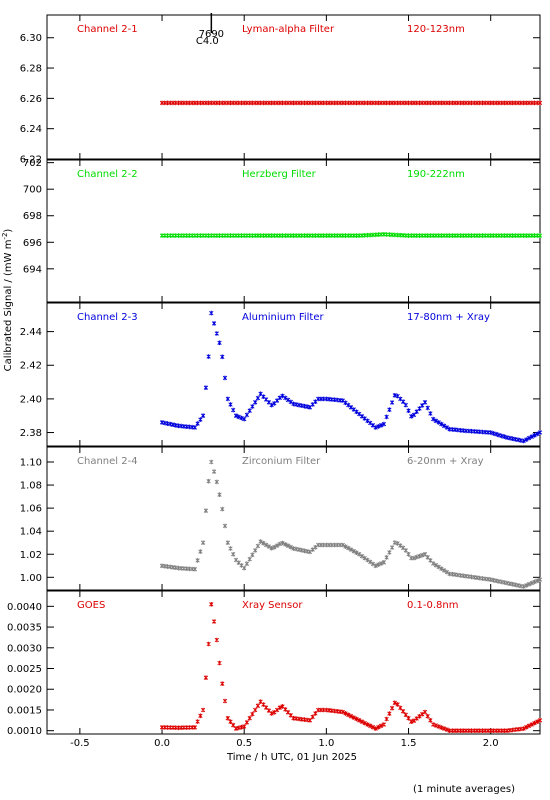 This screenshot has height=800, width=550. Describe the element at coordinates (162, 743) in the screenshot. I see `x-tick-label: 0.0` at that location.